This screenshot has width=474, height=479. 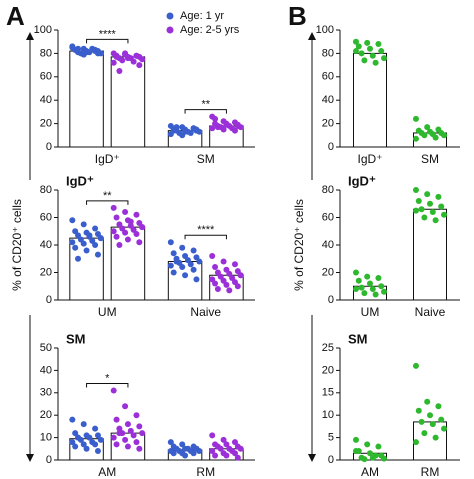 What do you see at coordinates (46, 77) in the screenshot?
I see `y-tick-label: 60` at bounding box center [46, 77].